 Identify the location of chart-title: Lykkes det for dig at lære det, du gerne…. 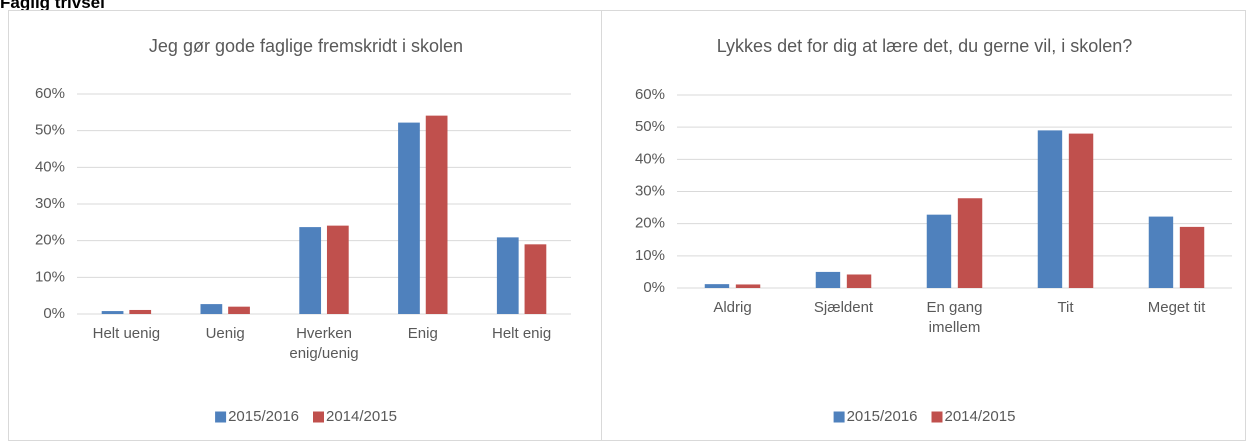
(925, 46).